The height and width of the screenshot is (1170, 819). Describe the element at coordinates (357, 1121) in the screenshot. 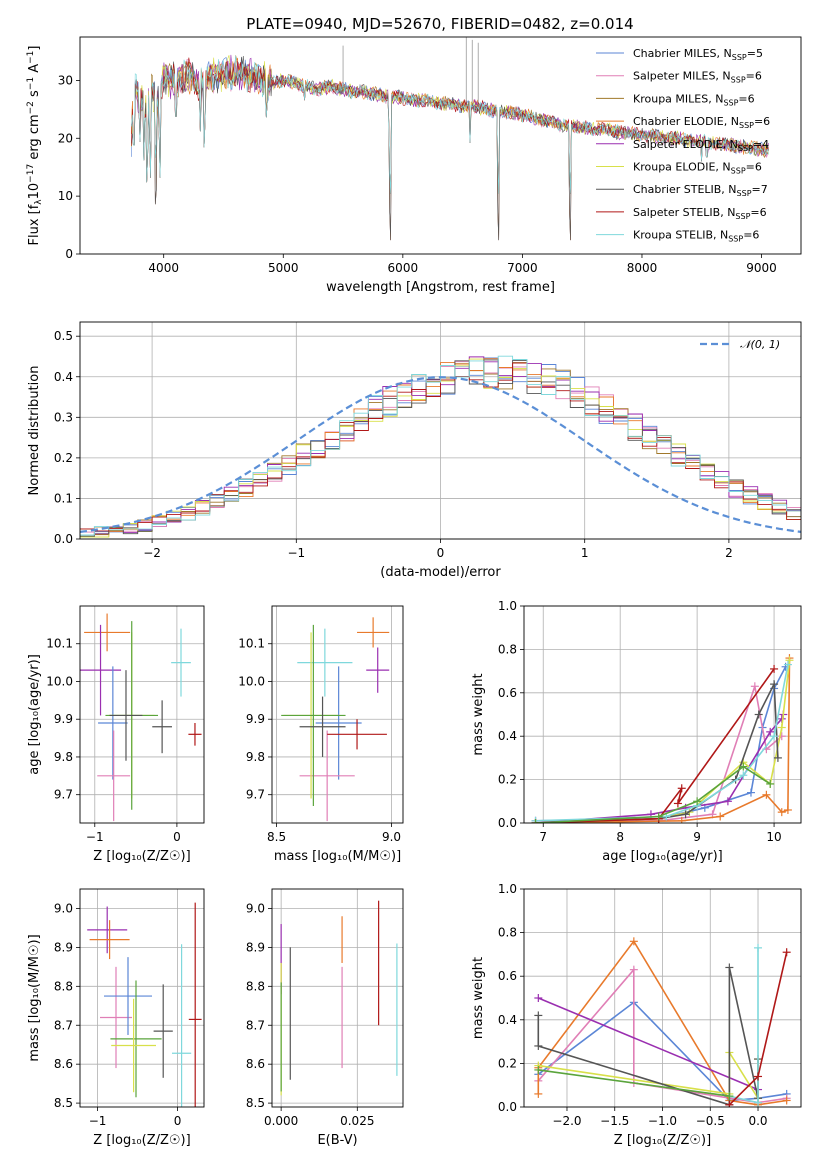

I see `mass-vs-ebv-xtick-label: 0.025` at that location.